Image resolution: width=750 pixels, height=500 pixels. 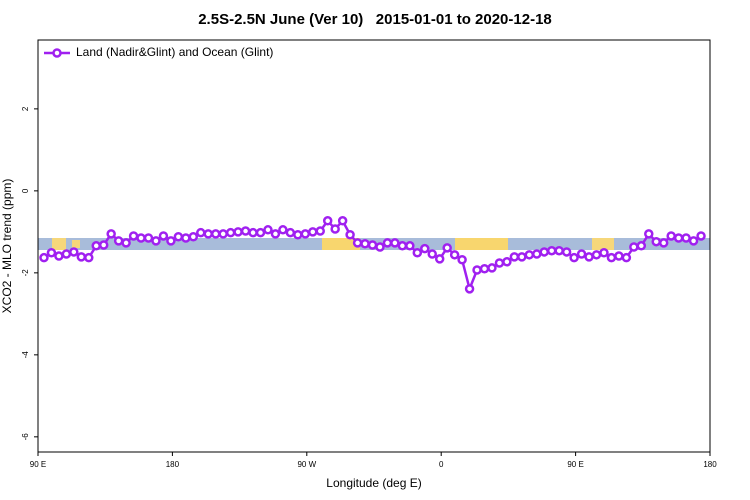 I want to click on y-tick-label: 2, so click(x=25, y=108).